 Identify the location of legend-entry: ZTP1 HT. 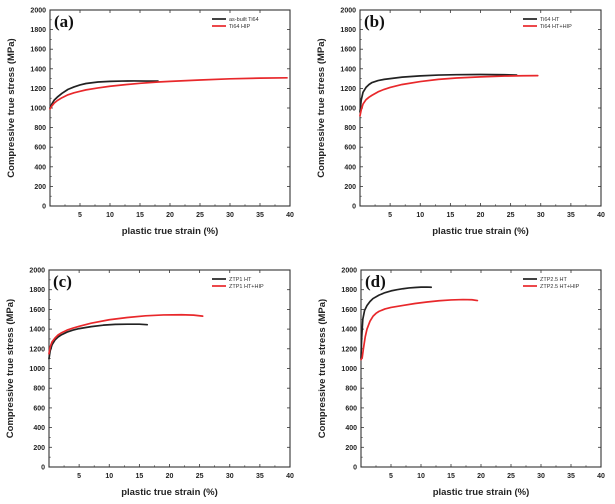
(240, 280).